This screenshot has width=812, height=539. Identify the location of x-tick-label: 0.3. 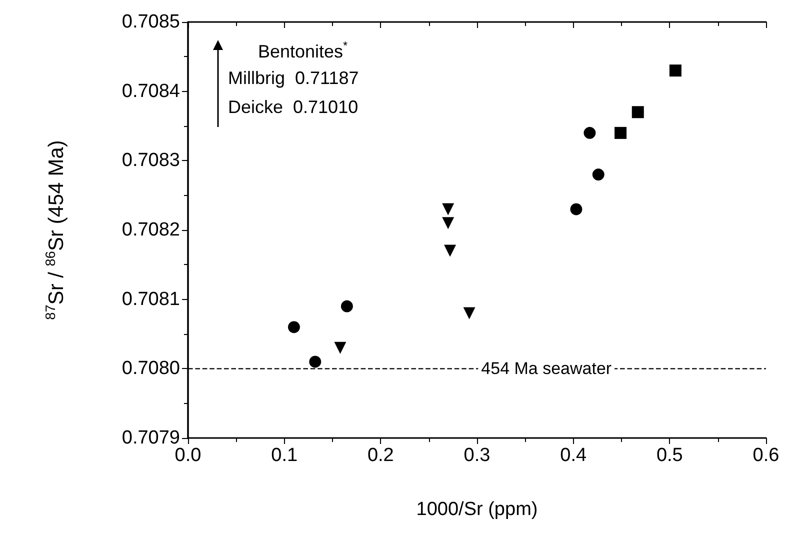
(477, 455).